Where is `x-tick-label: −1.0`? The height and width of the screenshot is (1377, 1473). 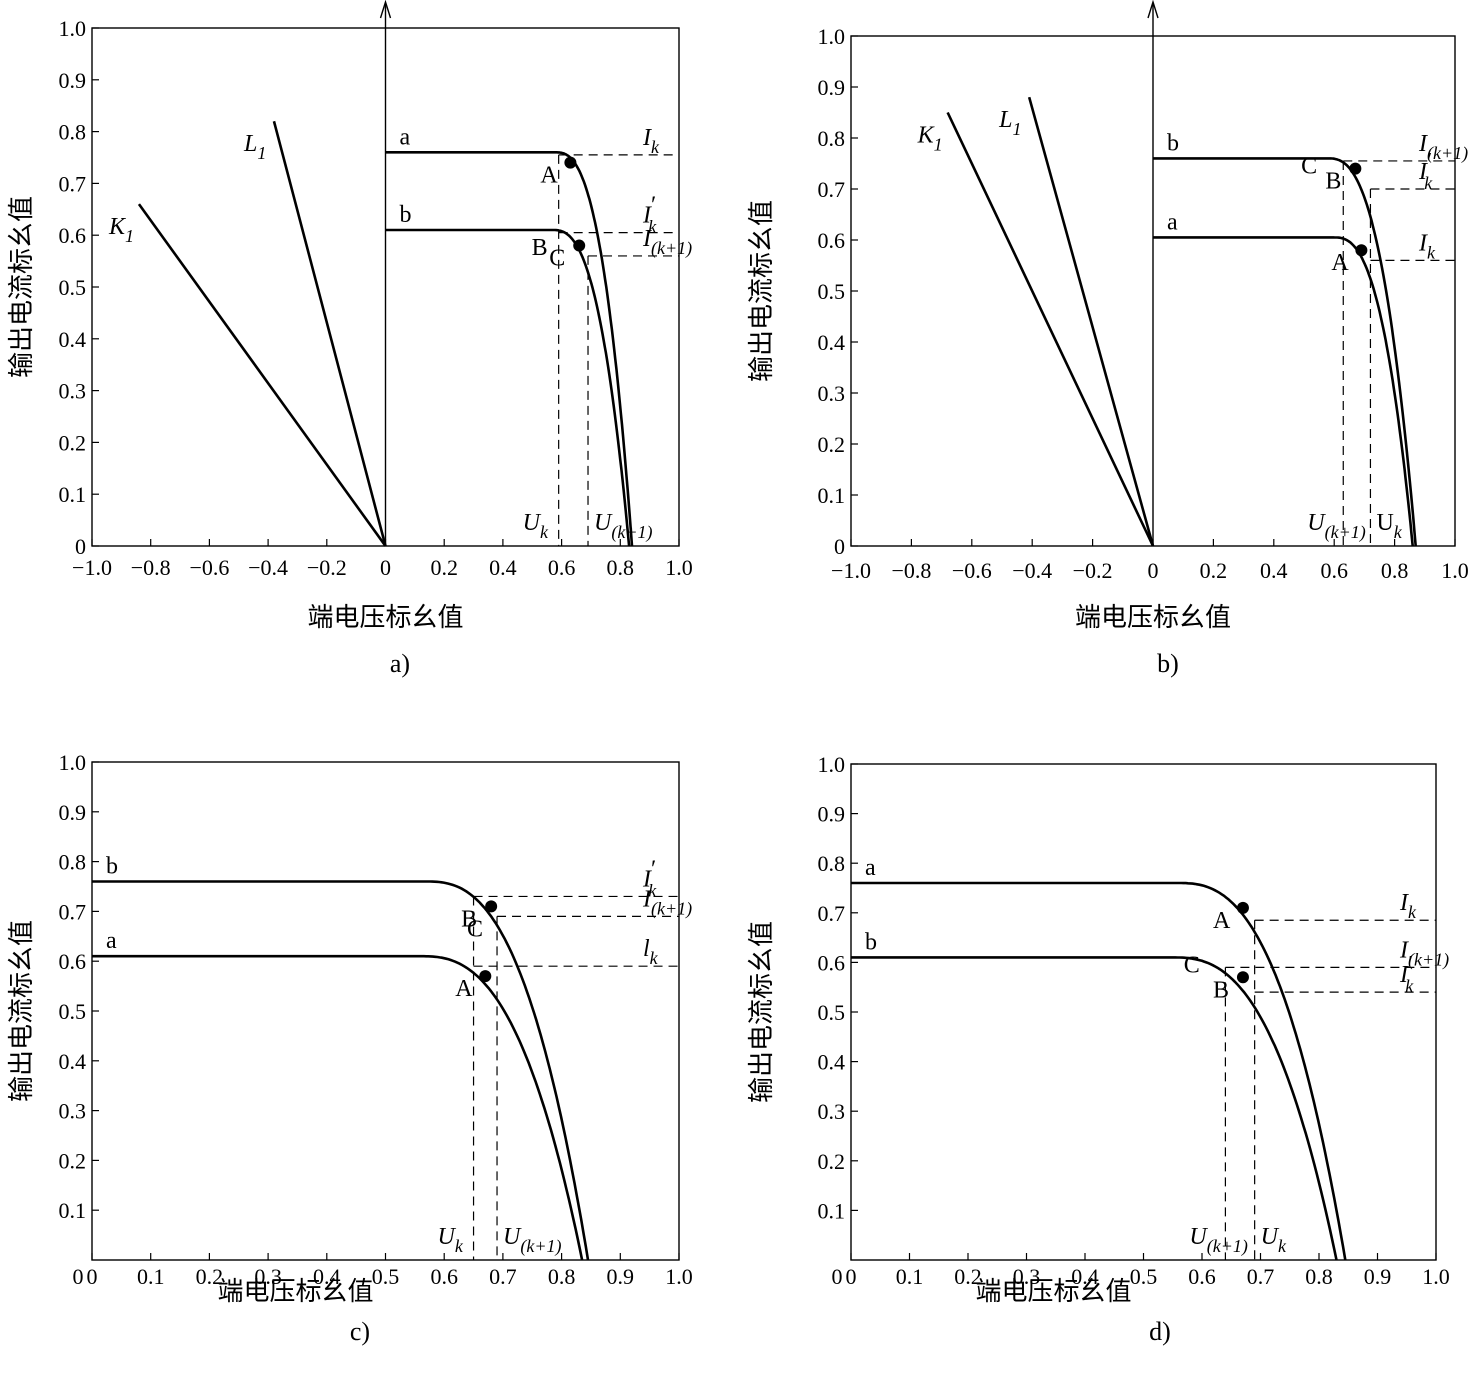 x-tick-label: −1.0 is located at coordinates (92, 567).